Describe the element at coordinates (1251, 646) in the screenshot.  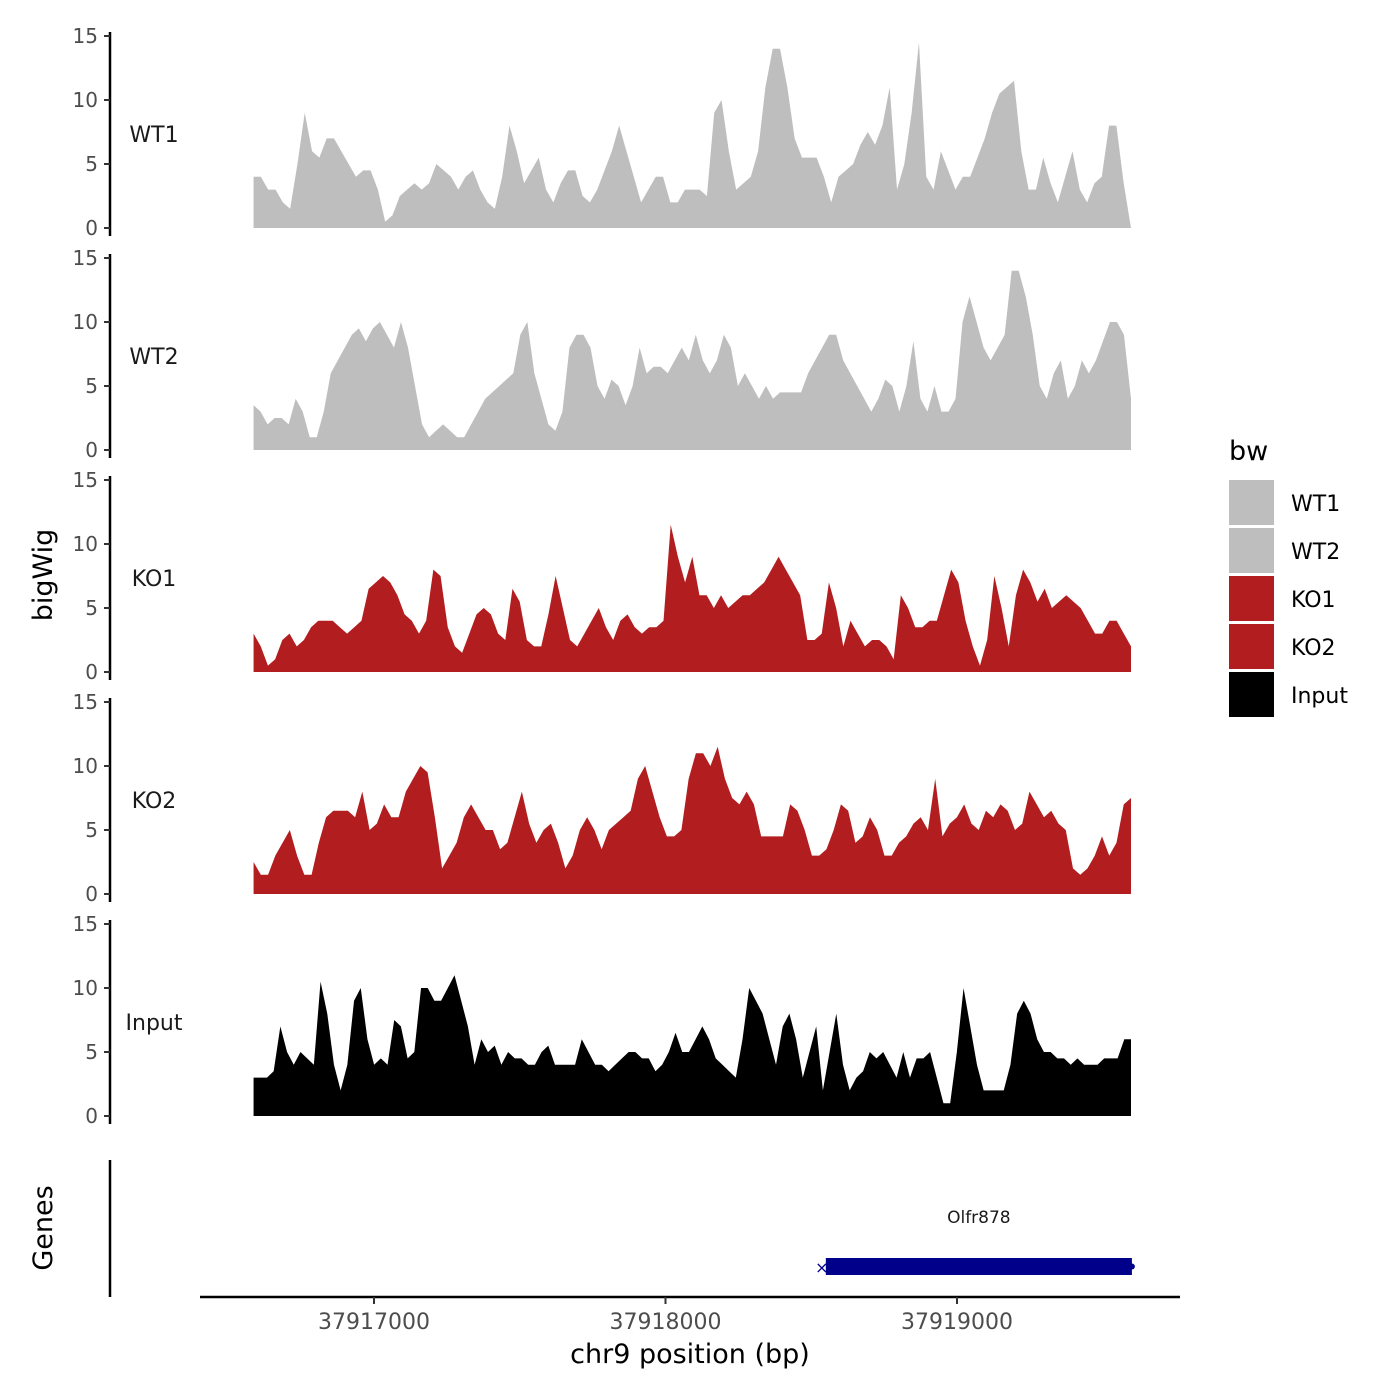
I see `legend-key-ko2` at that location.